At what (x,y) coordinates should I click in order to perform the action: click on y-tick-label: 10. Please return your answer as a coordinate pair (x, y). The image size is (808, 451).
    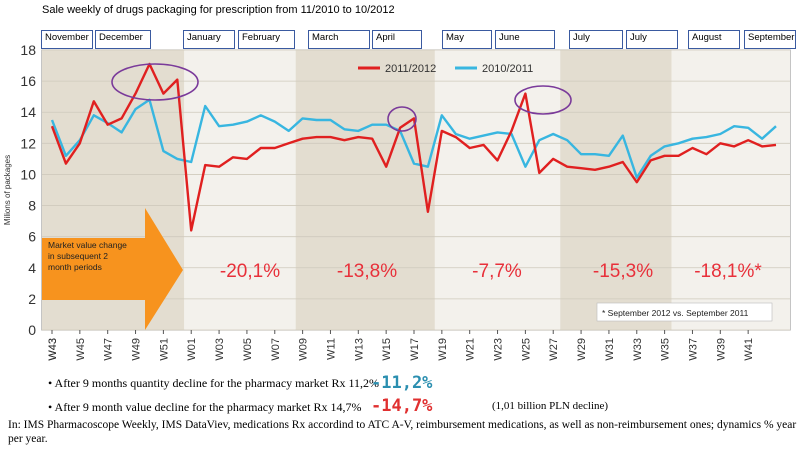
    Looking at the image, I should click on (28, 174).